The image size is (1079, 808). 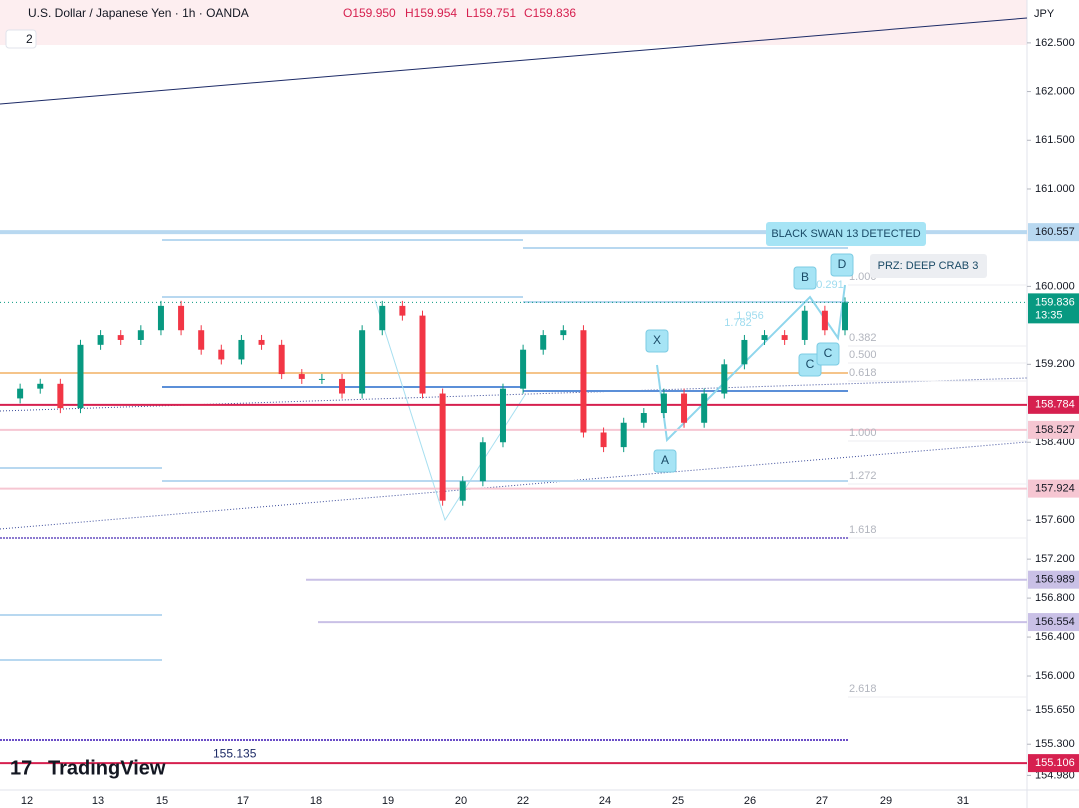 What do you see at coordinates (107, 768) in the screenshot?
I see `logo: TradingView` at bounding box center [107, 768].